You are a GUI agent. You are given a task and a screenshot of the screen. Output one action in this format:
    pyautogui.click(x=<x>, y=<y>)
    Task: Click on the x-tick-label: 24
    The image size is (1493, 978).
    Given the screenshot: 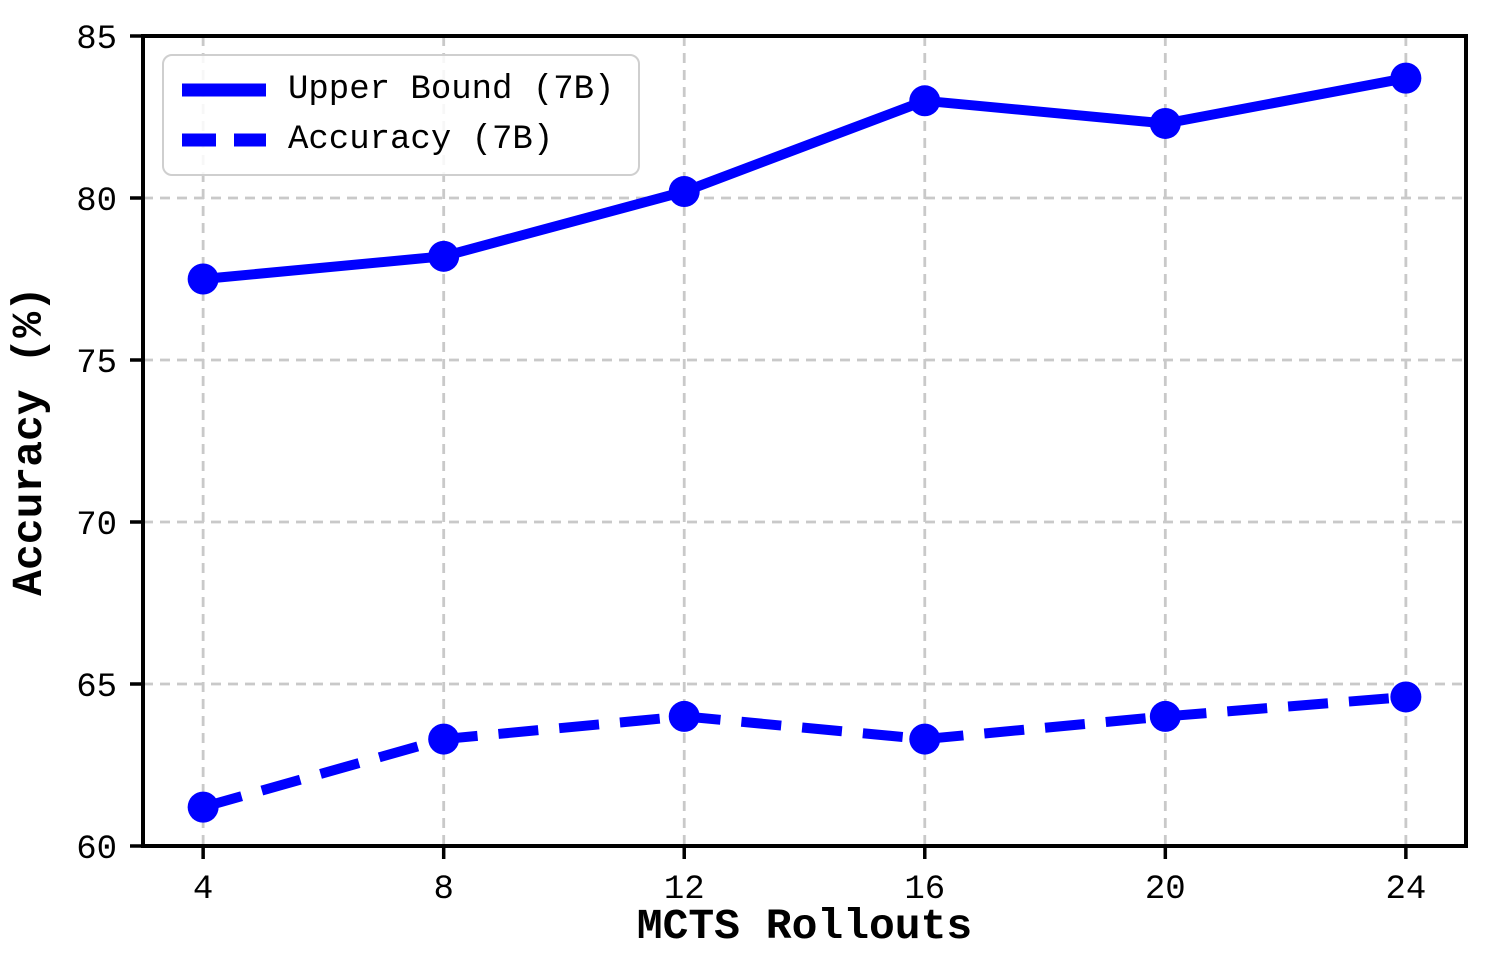 What is the action you would take?
    pyautogui.click(x=1405, y=890)
    